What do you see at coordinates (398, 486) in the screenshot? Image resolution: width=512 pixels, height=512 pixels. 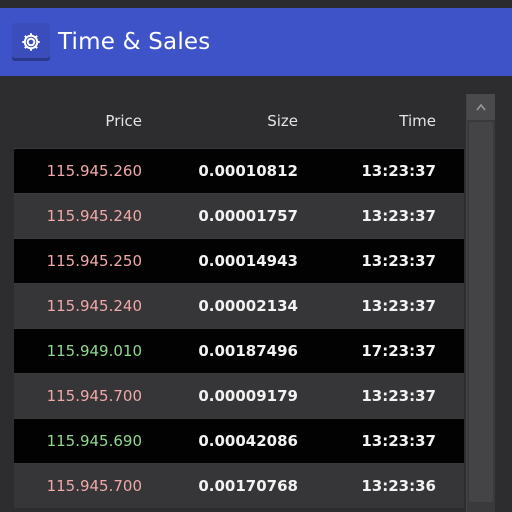 I see `trade-time: 13:23:36` at bounding box center [398, 486].